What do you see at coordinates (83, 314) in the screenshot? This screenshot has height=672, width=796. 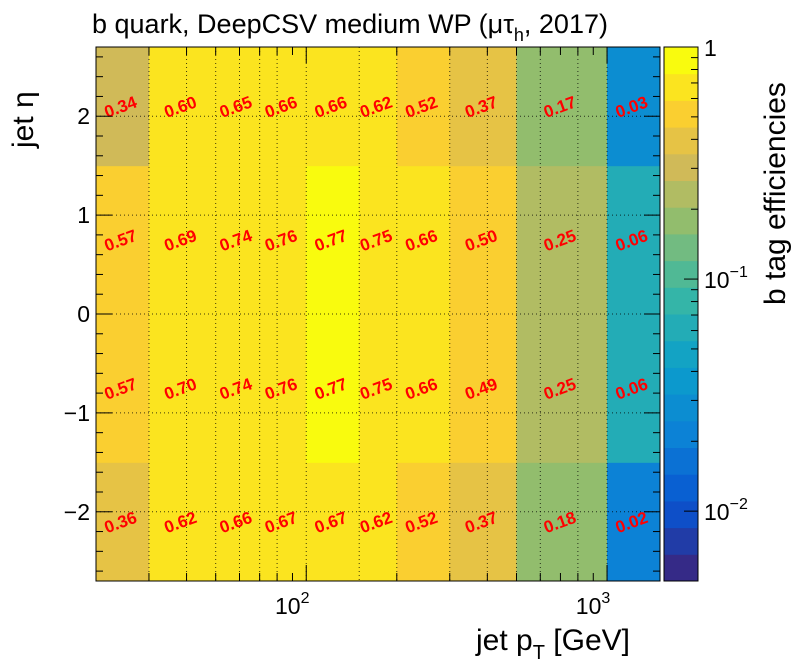 I see `y-tick-label: 0` at bounding box center [83, 314].